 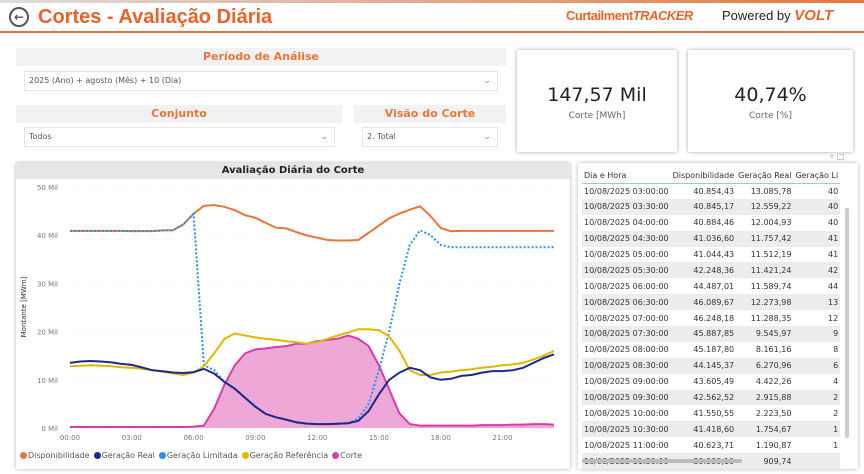 I want to click on column-header: Disponibilidade, so click(x=703, y=176).